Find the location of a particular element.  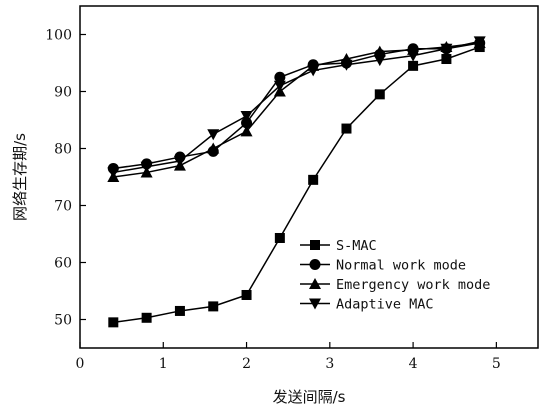

x-tick-label: 2 is located at coordinates (246, 364).